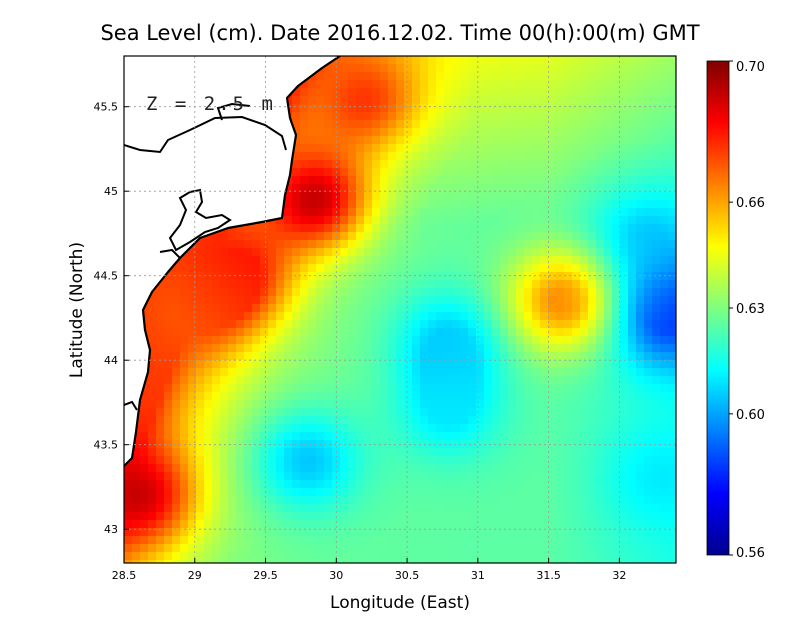  Describe the element at coordinates (619, 575) in the screenshot. I see `x-tick-label: 32` at that location.